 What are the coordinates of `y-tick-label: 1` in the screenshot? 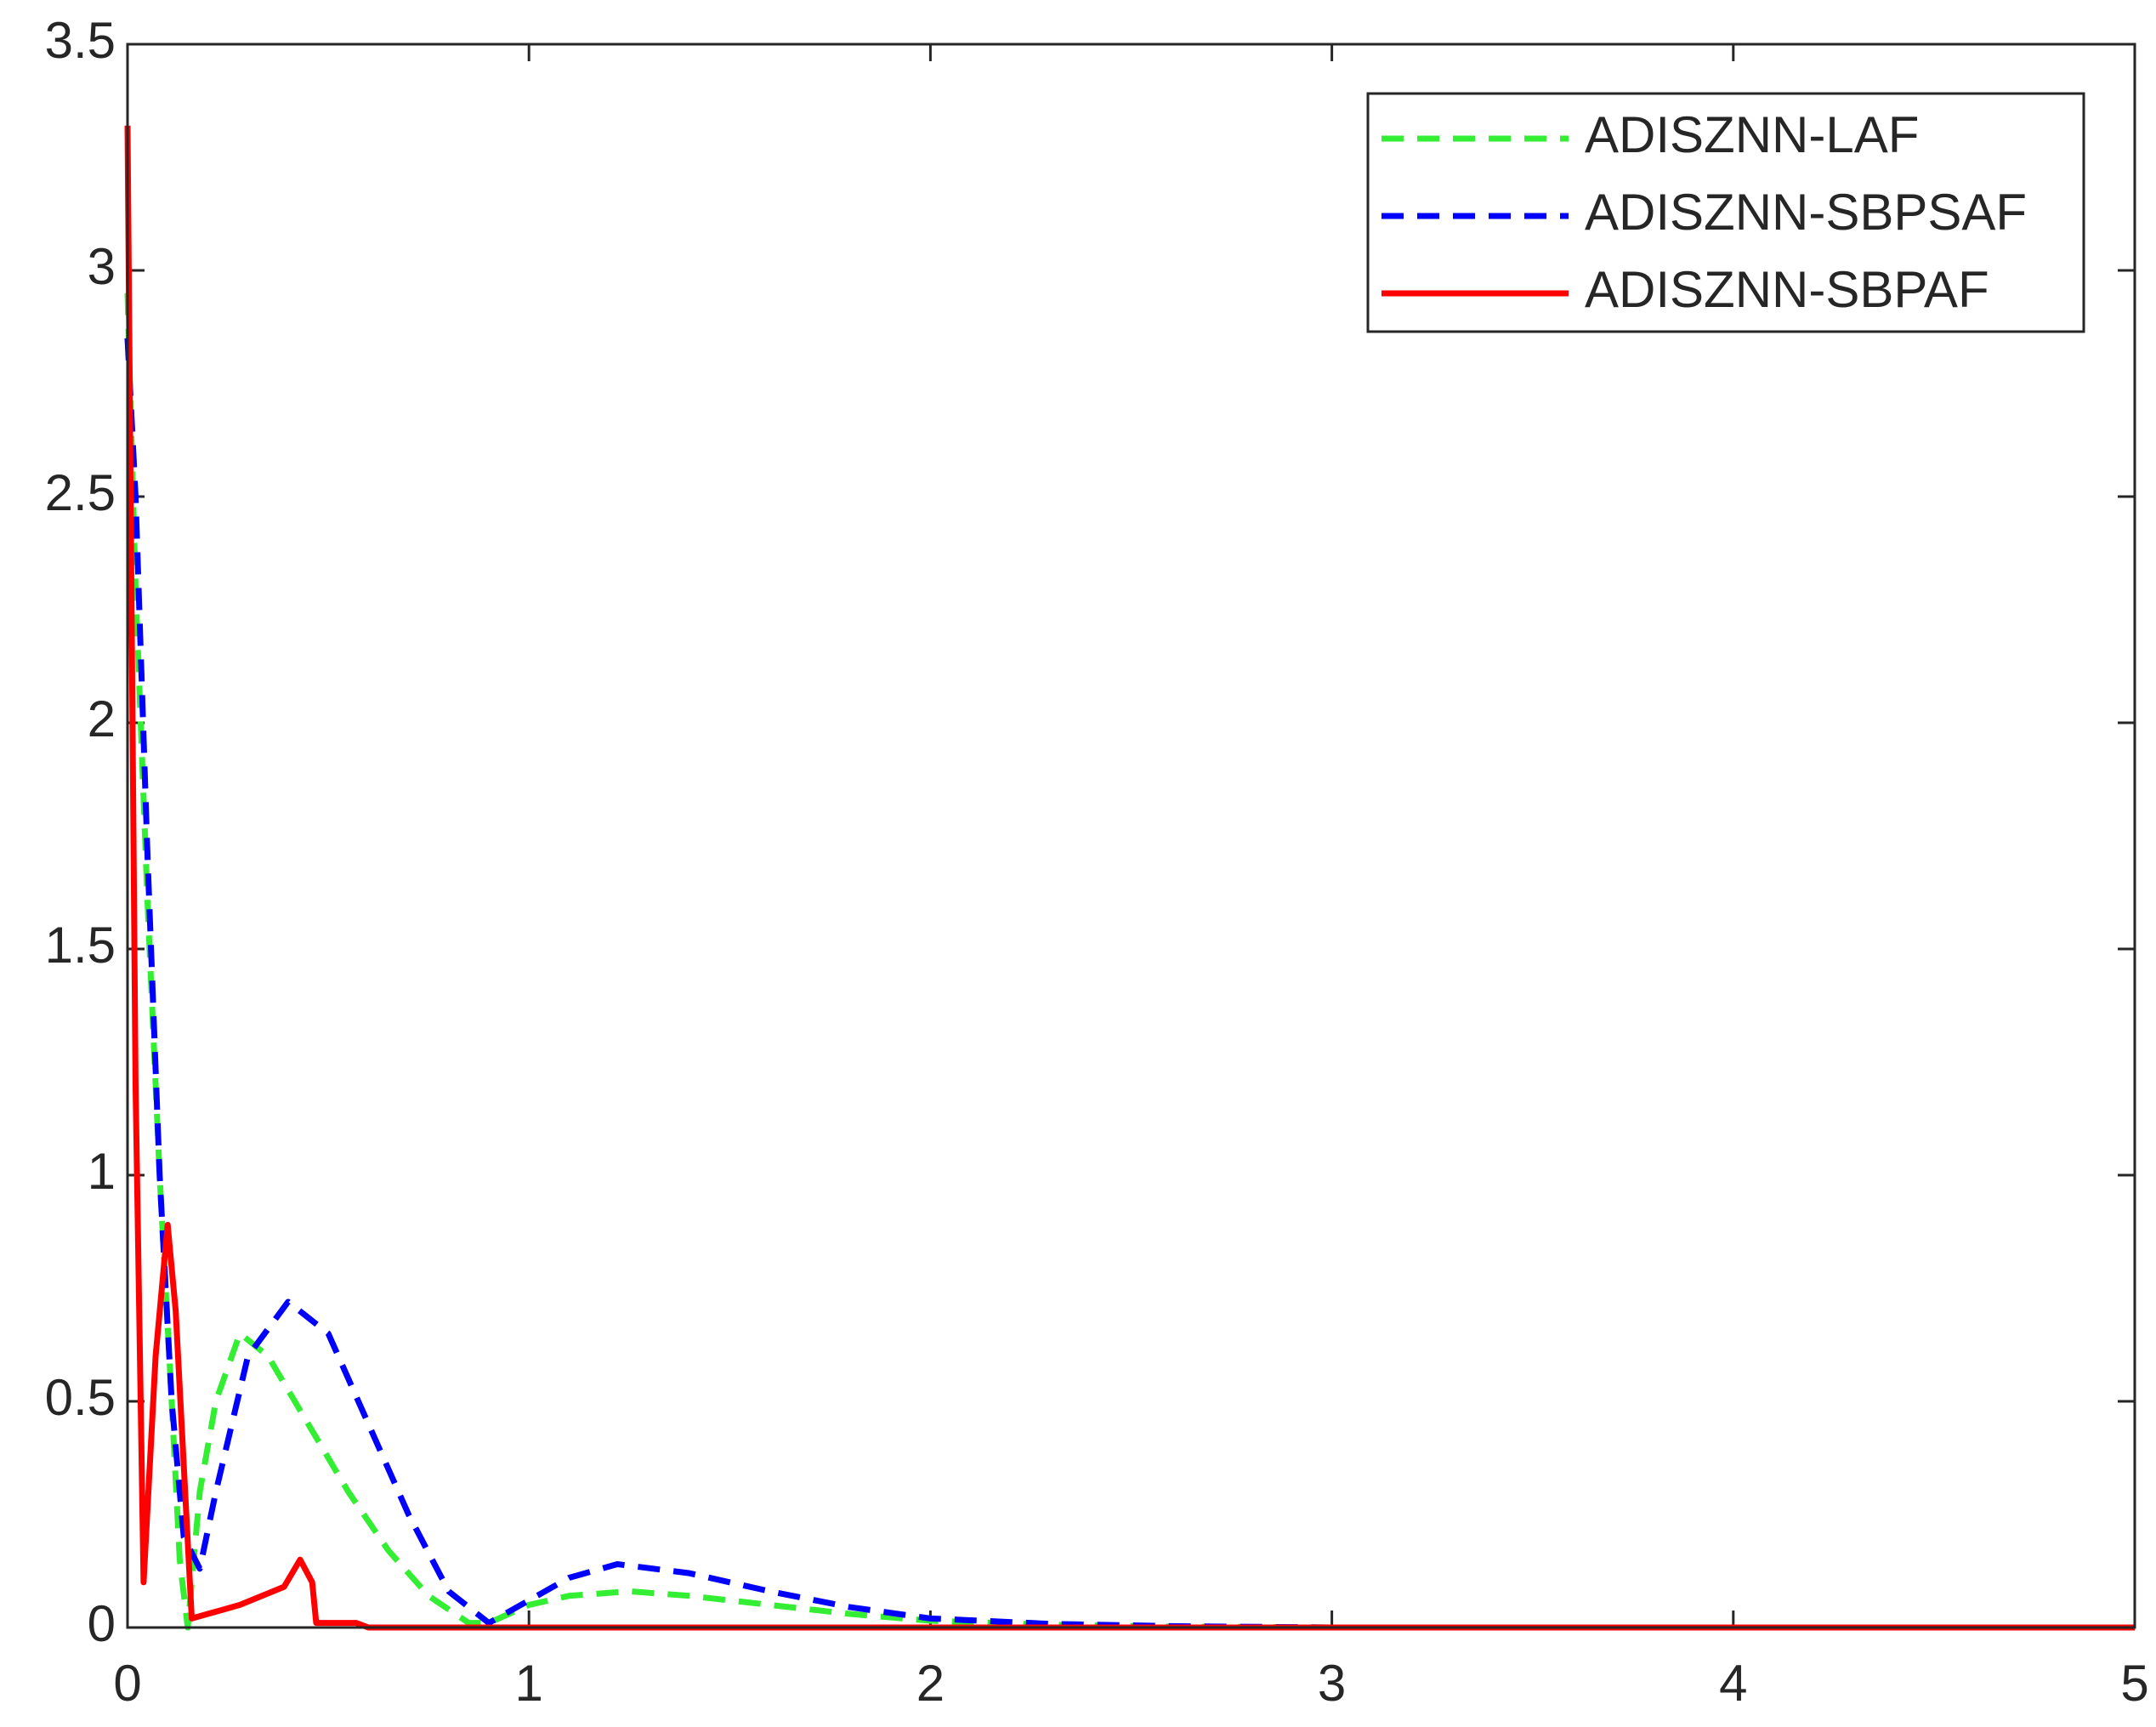 It's located at (102, 1171).